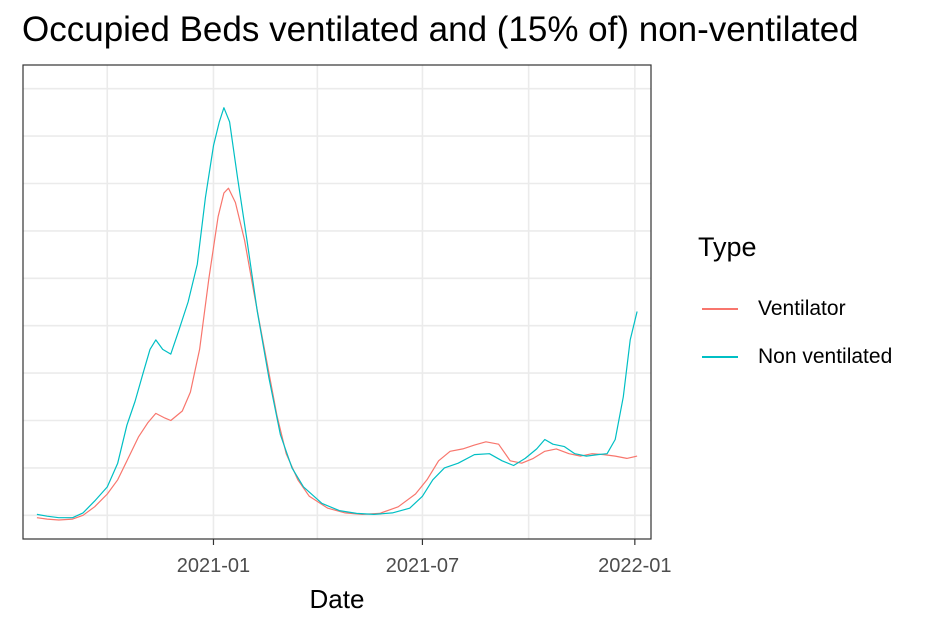 Image resolution: width=944 pixels, height=629 pixels. I want to click on legend-key-non-ventilated, so click(720, 357).